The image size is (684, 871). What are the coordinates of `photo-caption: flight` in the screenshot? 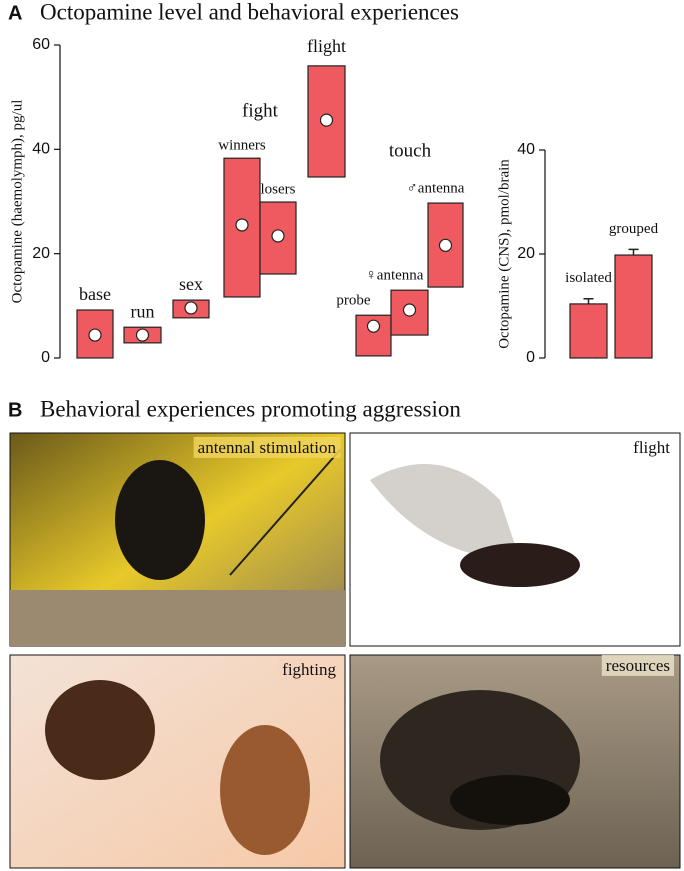 It's located at (651, 447).